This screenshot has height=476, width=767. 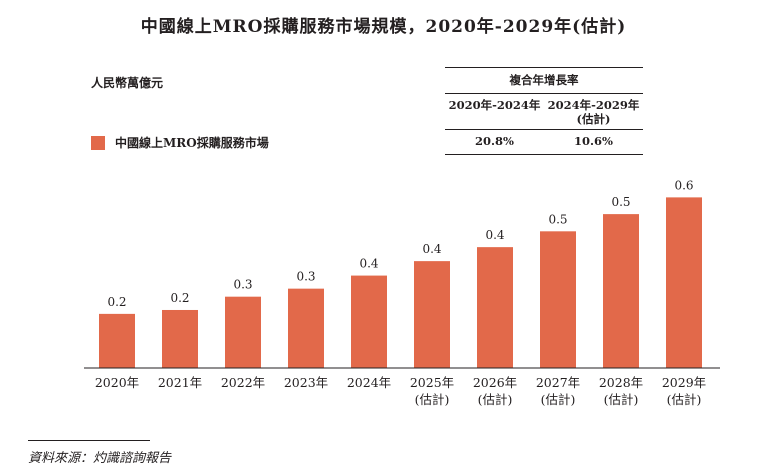 I want to click on cagr-period-2: 2024年-2029年 (估計), so click(x=593, y=112).